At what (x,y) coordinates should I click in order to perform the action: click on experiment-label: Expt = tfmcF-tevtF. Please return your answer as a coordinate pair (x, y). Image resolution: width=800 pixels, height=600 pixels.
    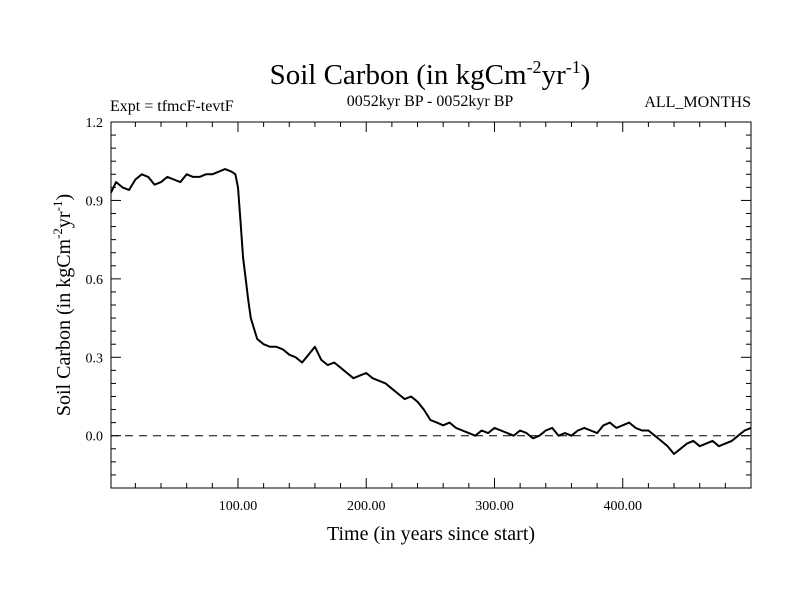
    Looking at the image, I should click on (172, 106).